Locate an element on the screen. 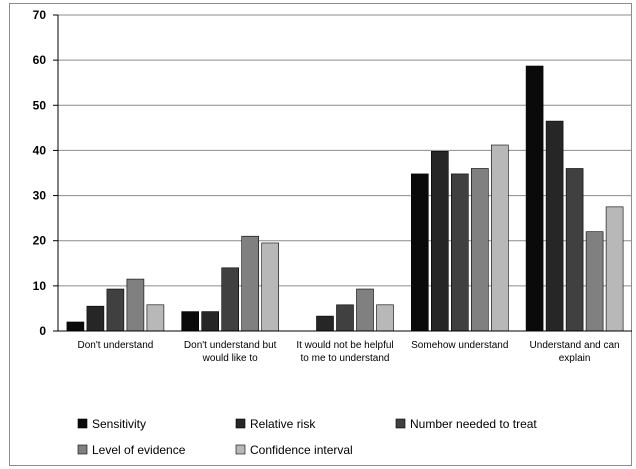 The width and height of the screenshot is (636, 469). y-tick-label: 60 is located at coordinates (40, 60).